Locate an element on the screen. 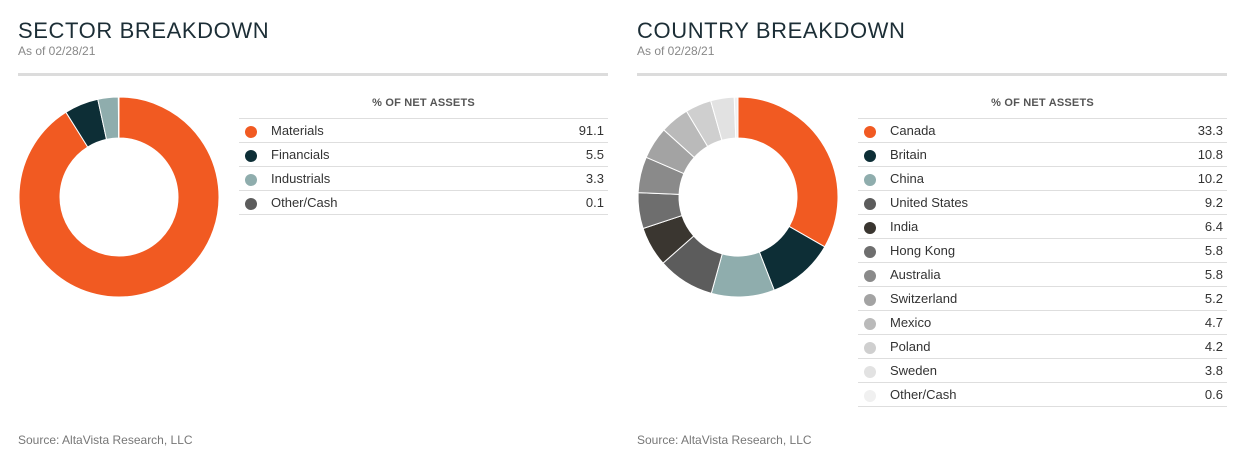  legend-row-financials: Financials 5.5 is located at coordinates (423, 154).